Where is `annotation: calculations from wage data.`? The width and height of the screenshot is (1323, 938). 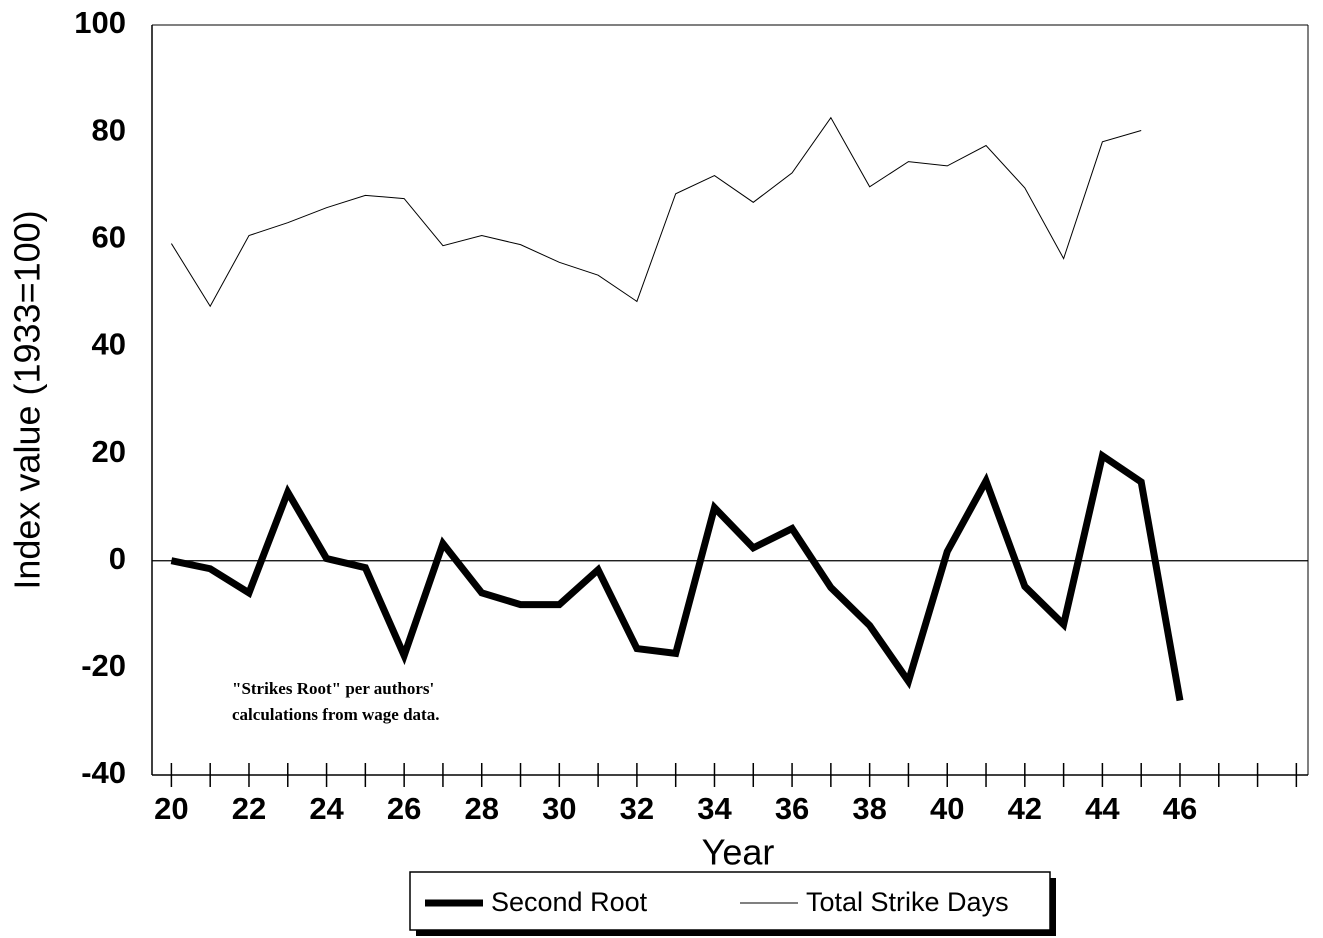
annotation: calculations from wage data. is located at coordinates (335, 714).